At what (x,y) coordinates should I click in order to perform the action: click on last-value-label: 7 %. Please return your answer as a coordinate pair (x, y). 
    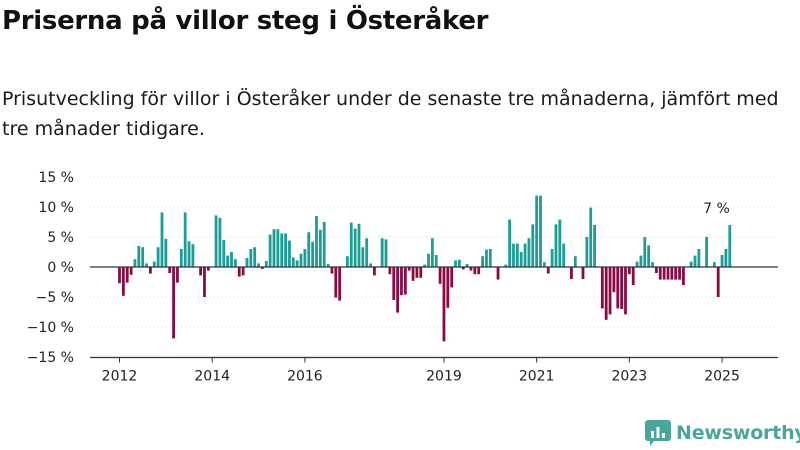
    Looking at the image, I should click on (716, 209).